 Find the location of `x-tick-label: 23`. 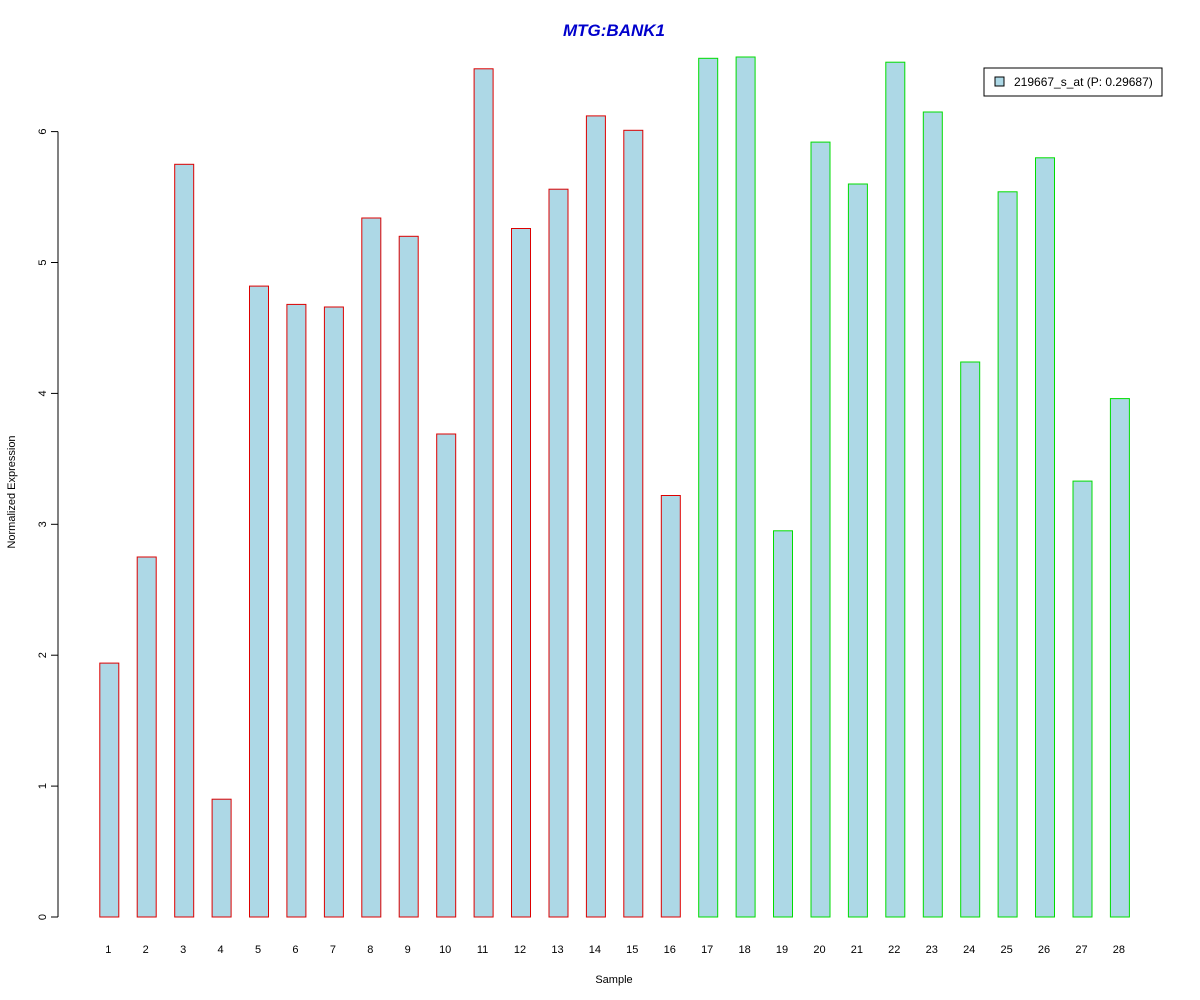

x-tick-label: 23 is located at coordinates (932, 950).